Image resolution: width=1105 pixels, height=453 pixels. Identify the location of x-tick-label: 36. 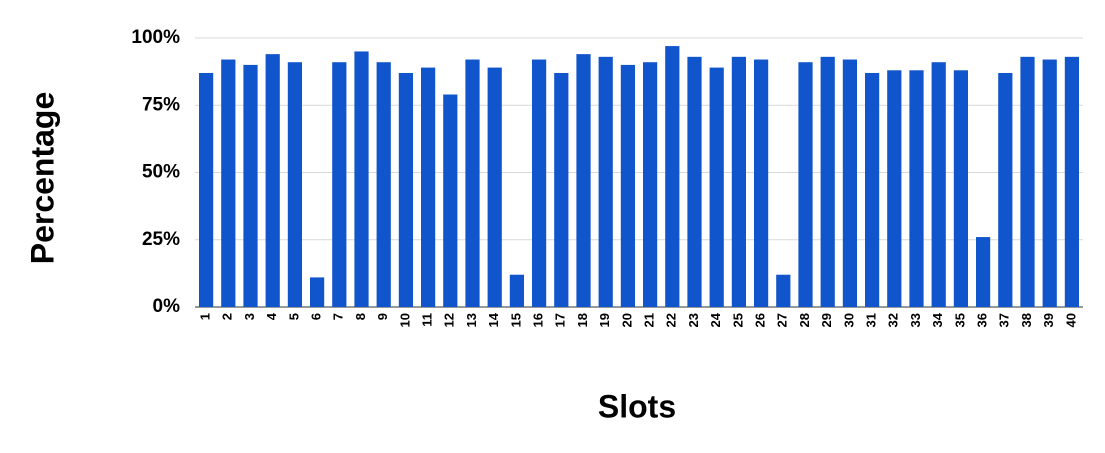
(982, 320).